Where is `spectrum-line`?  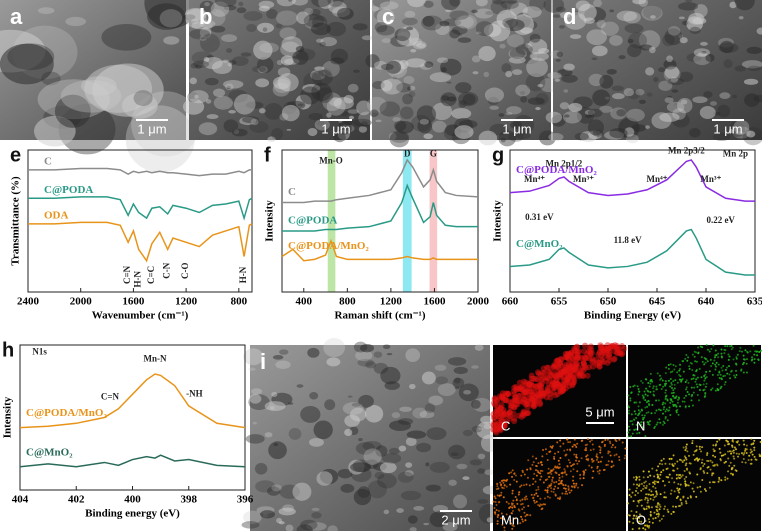
spectrum-line is located at coordinates (632, 180).